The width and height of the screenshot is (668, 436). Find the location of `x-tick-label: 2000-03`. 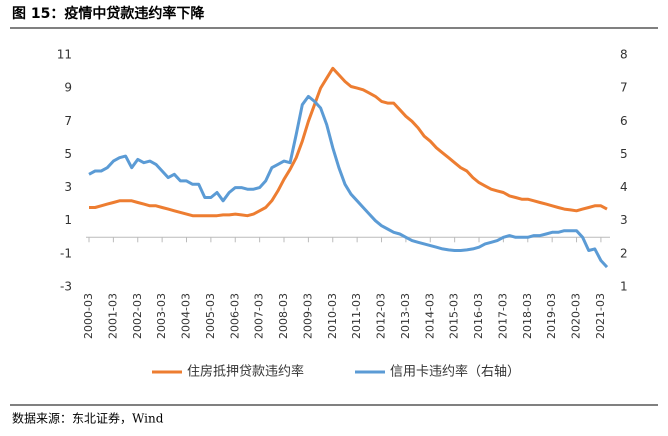

x-tick-label: 2000-03 is located at coordinates (88, 316).